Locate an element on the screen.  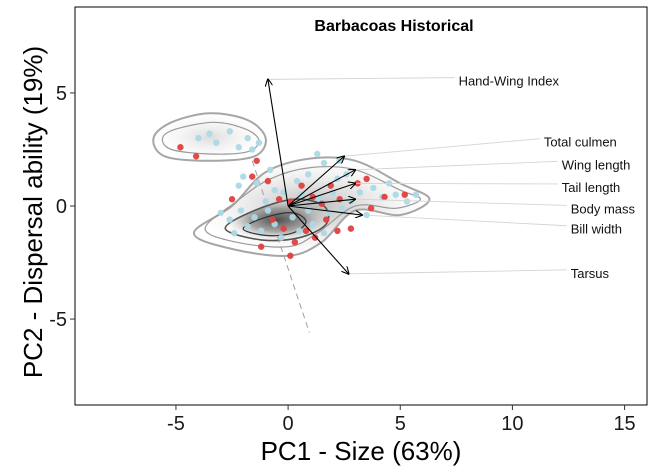
loading-total-culmen-arrow is located at coordinates (315, 181).